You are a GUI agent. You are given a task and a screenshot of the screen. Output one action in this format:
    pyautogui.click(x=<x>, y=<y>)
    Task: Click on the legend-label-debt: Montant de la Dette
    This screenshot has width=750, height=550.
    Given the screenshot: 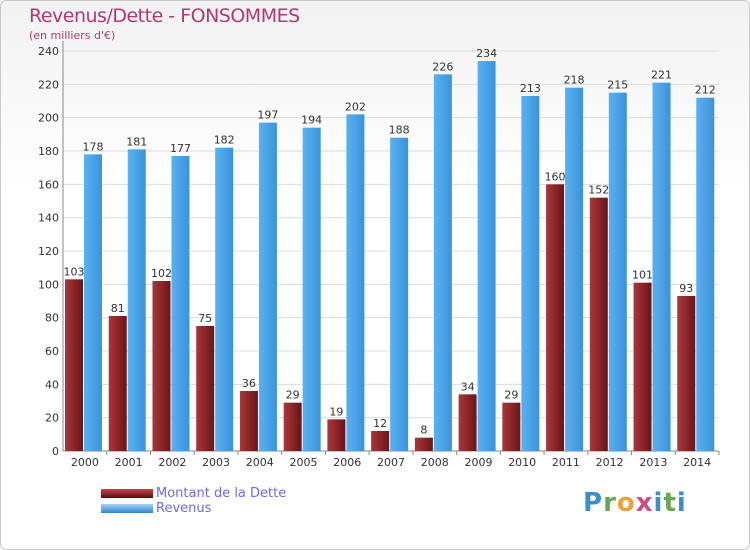 What is the action you would take?
    pyautogui.click(x=221, y=493)
    